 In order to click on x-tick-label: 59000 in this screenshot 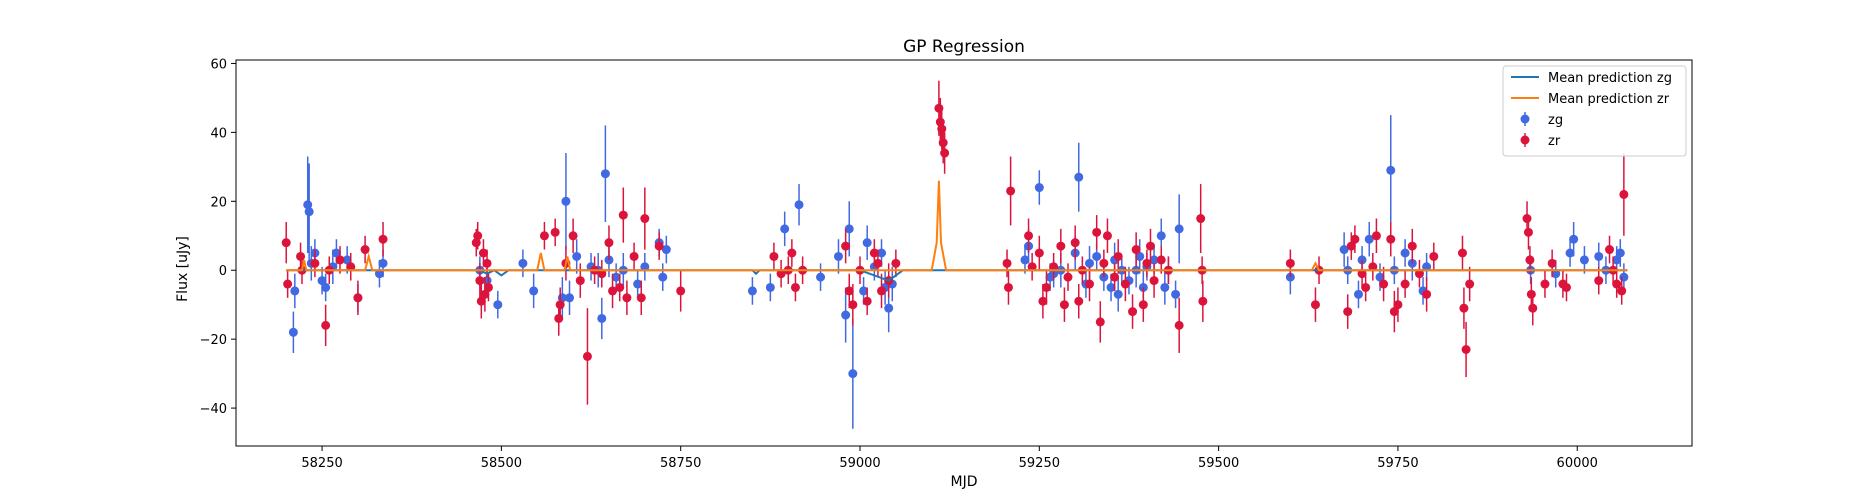, I will do `click(859, 463)`.